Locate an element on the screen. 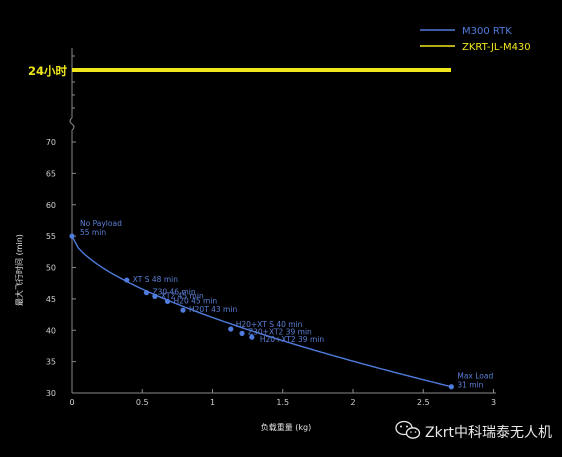  y-tick-label: 35 is located at coordinates (51, 362).